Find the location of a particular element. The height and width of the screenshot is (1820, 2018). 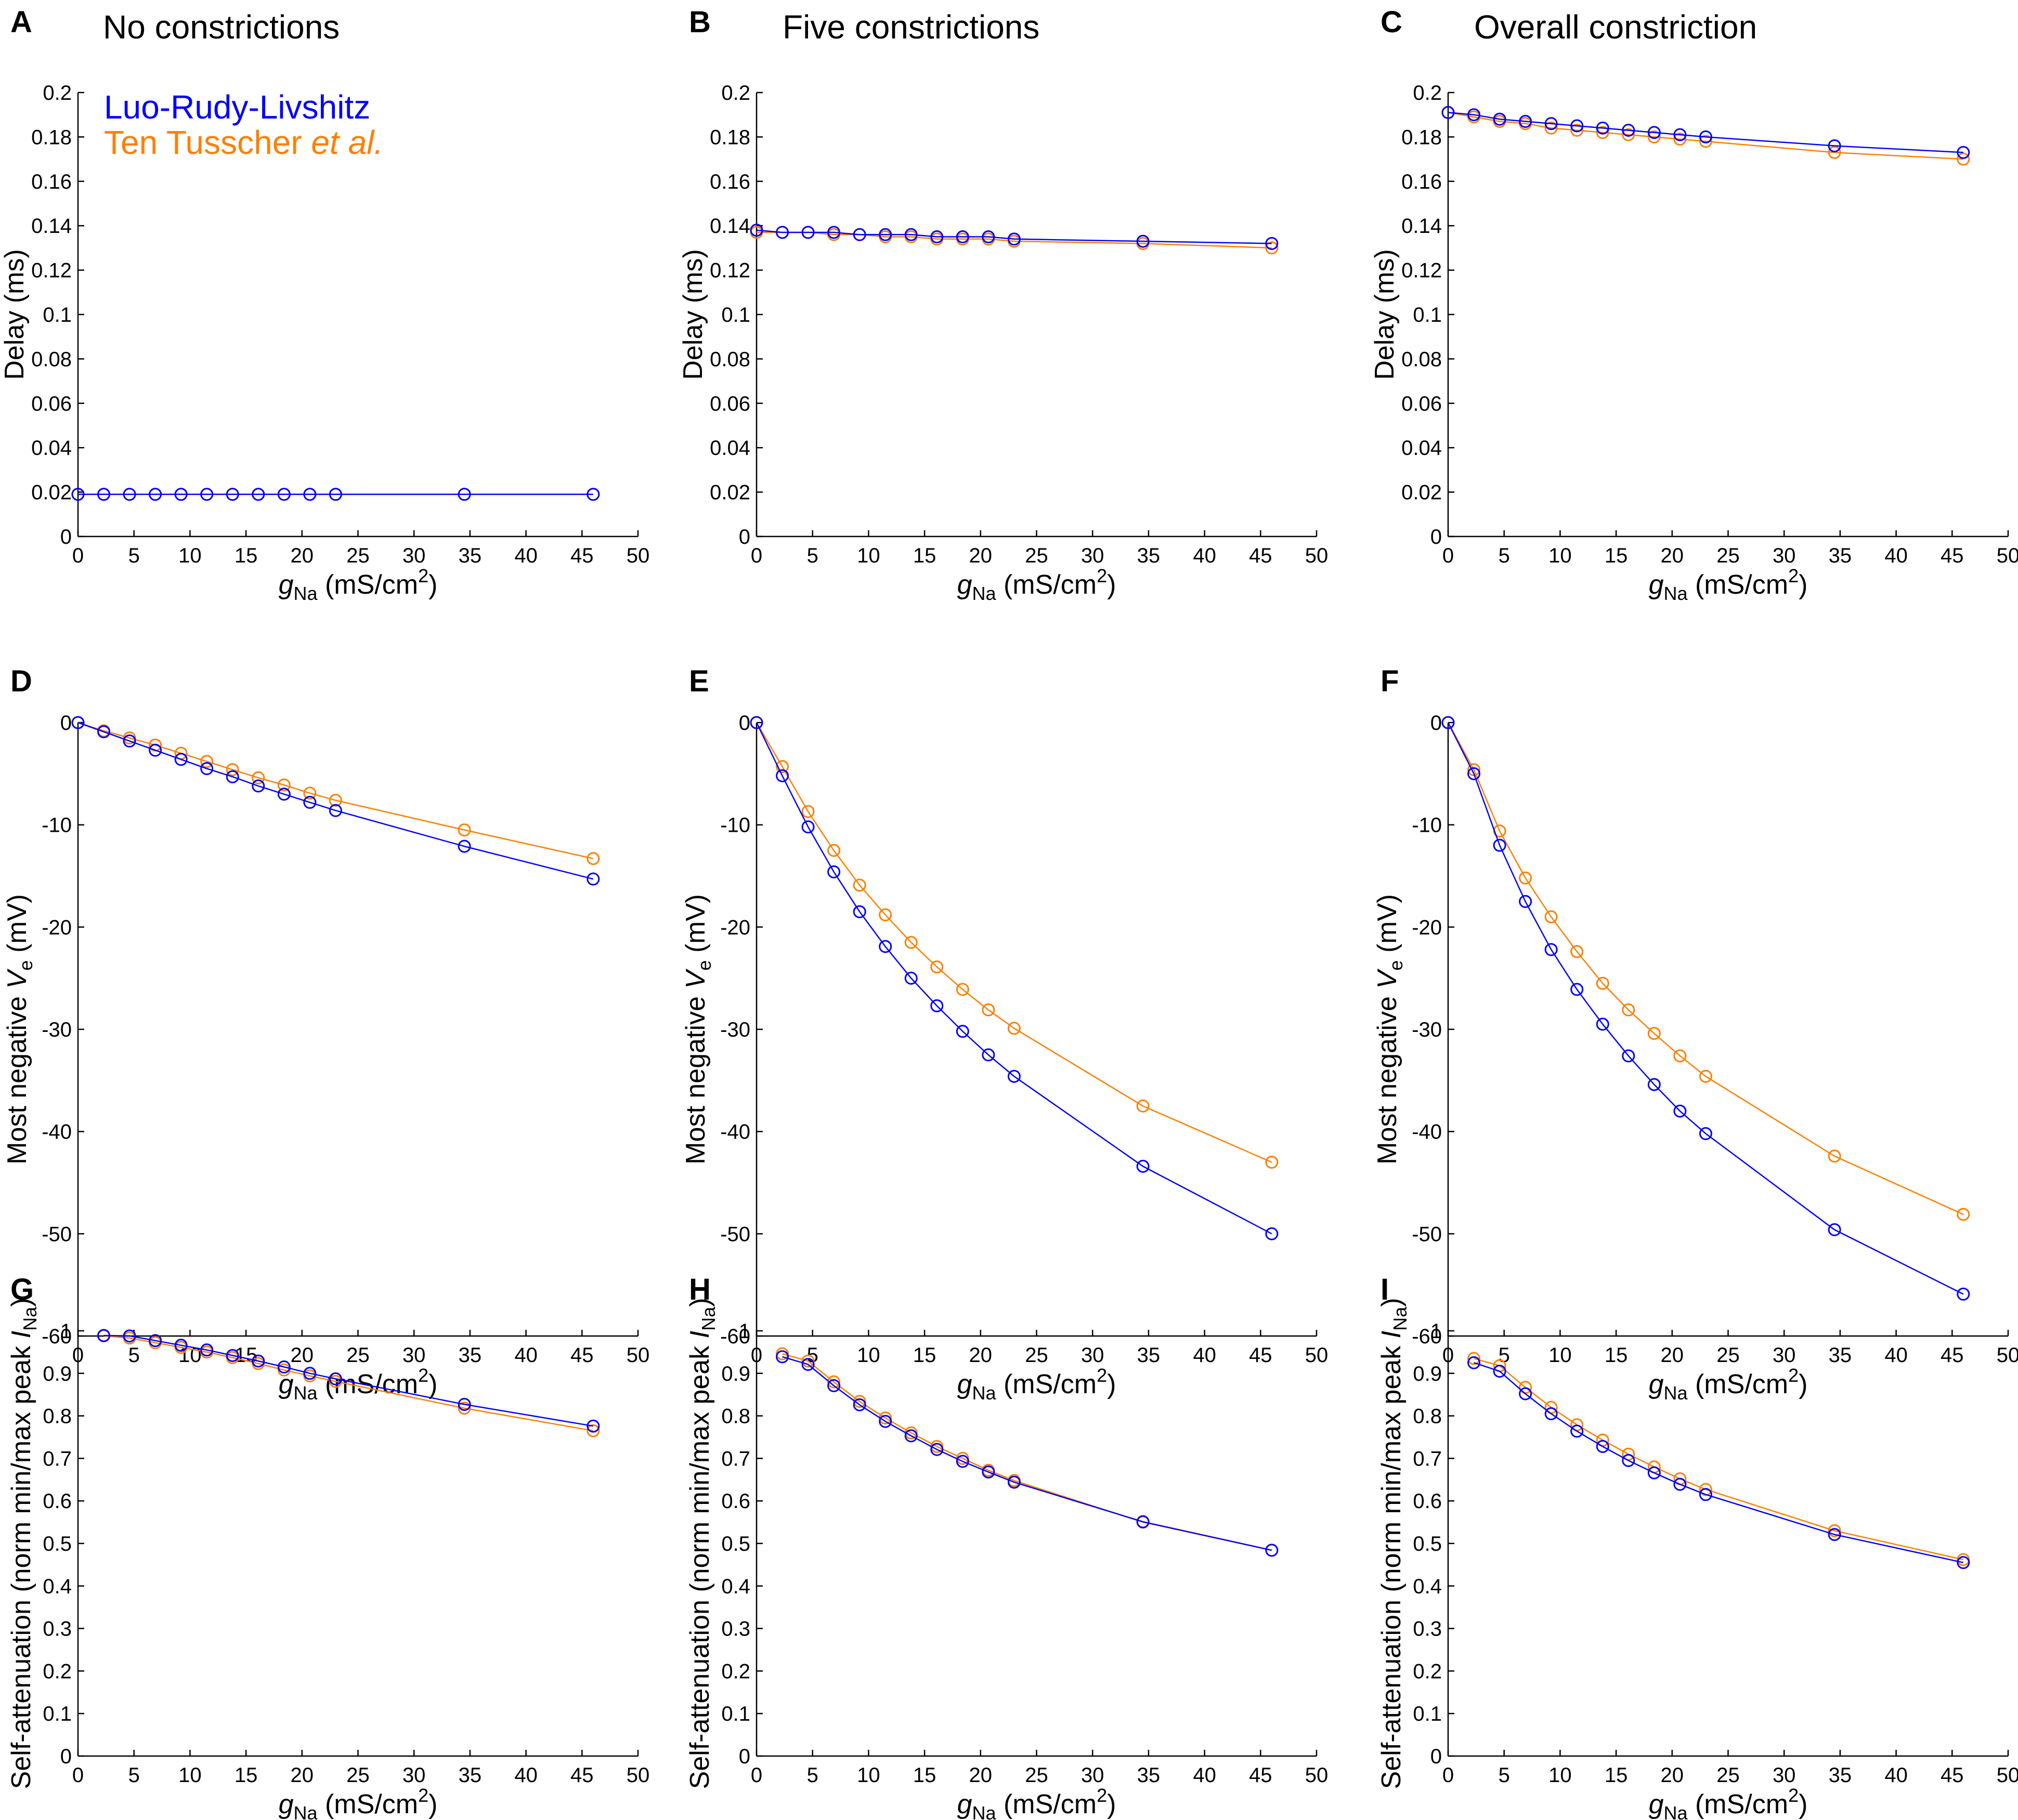

y-tick-label: 0.9 is located at coordinates (735, 1374).